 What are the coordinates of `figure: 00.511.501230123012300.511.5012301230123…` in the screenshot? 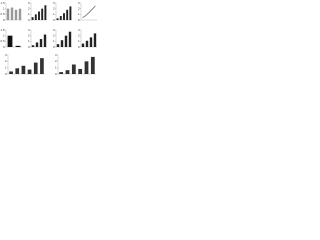 It's located at (49, 38).